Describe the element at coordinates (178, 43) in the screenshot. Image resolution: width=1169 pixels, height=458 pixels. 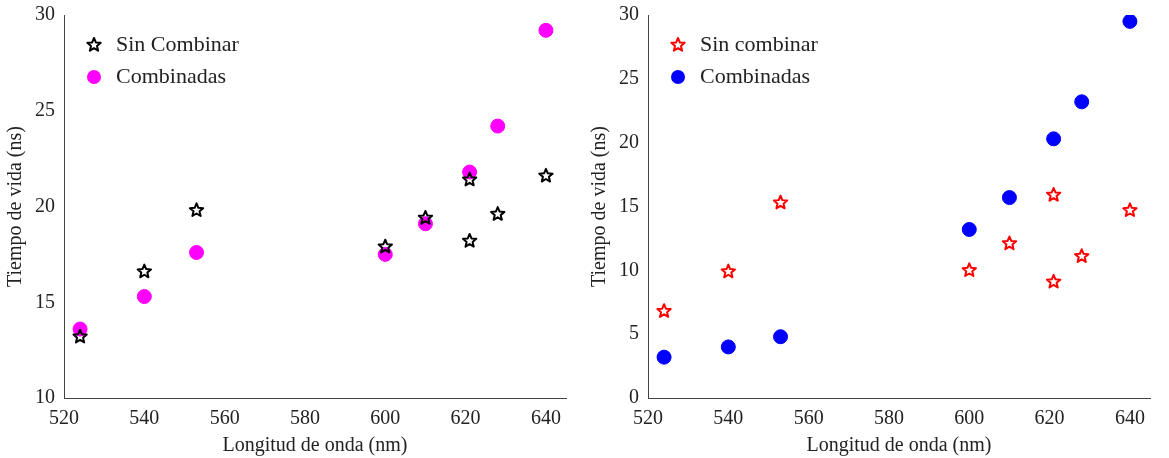
I see `legend-label: Sin Combinar` at that location.